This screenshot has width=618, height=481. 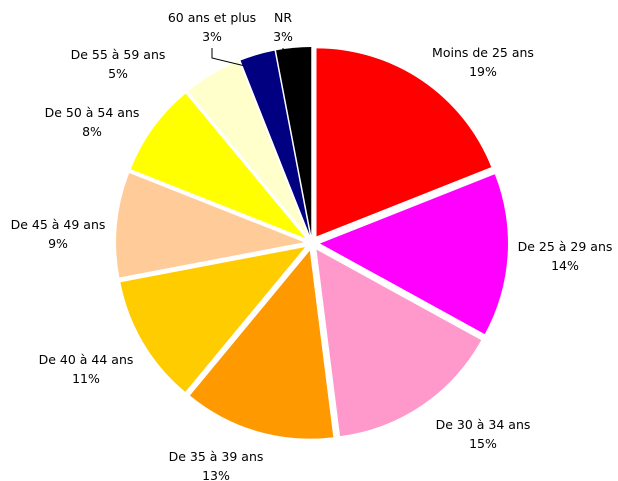 What do you see at coordinates (216, 474) in the screenshot?
I see `slice-percent-label: 13%` at bounding box center [216, 474].